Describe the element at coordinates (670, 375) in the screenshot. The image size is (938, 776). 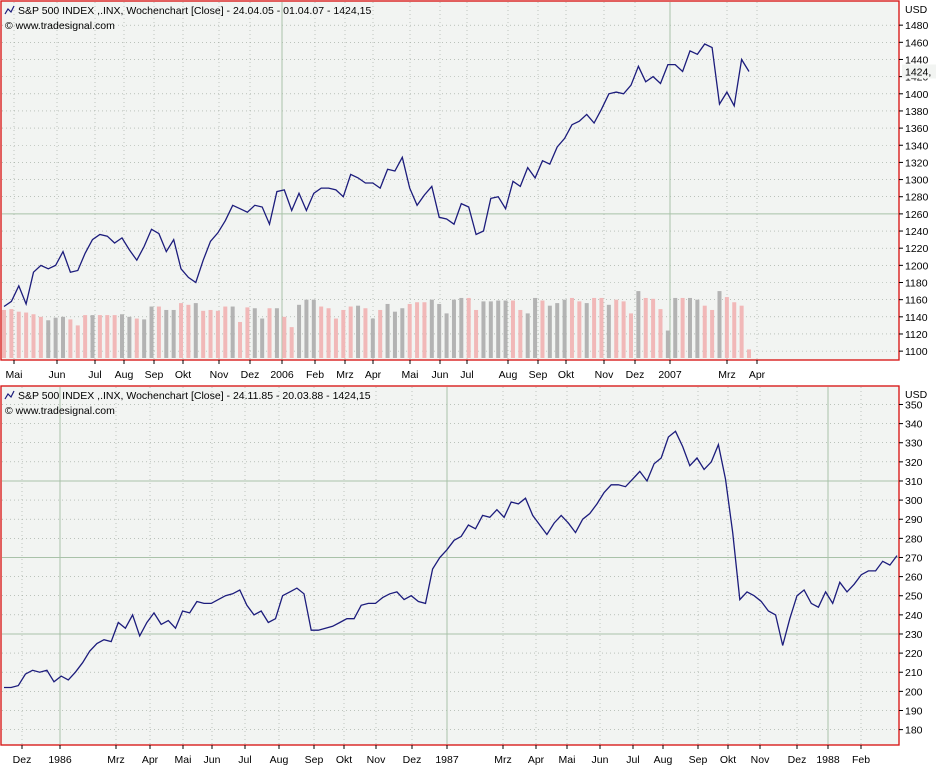
I see `x-tick-label: 2007` at that location.